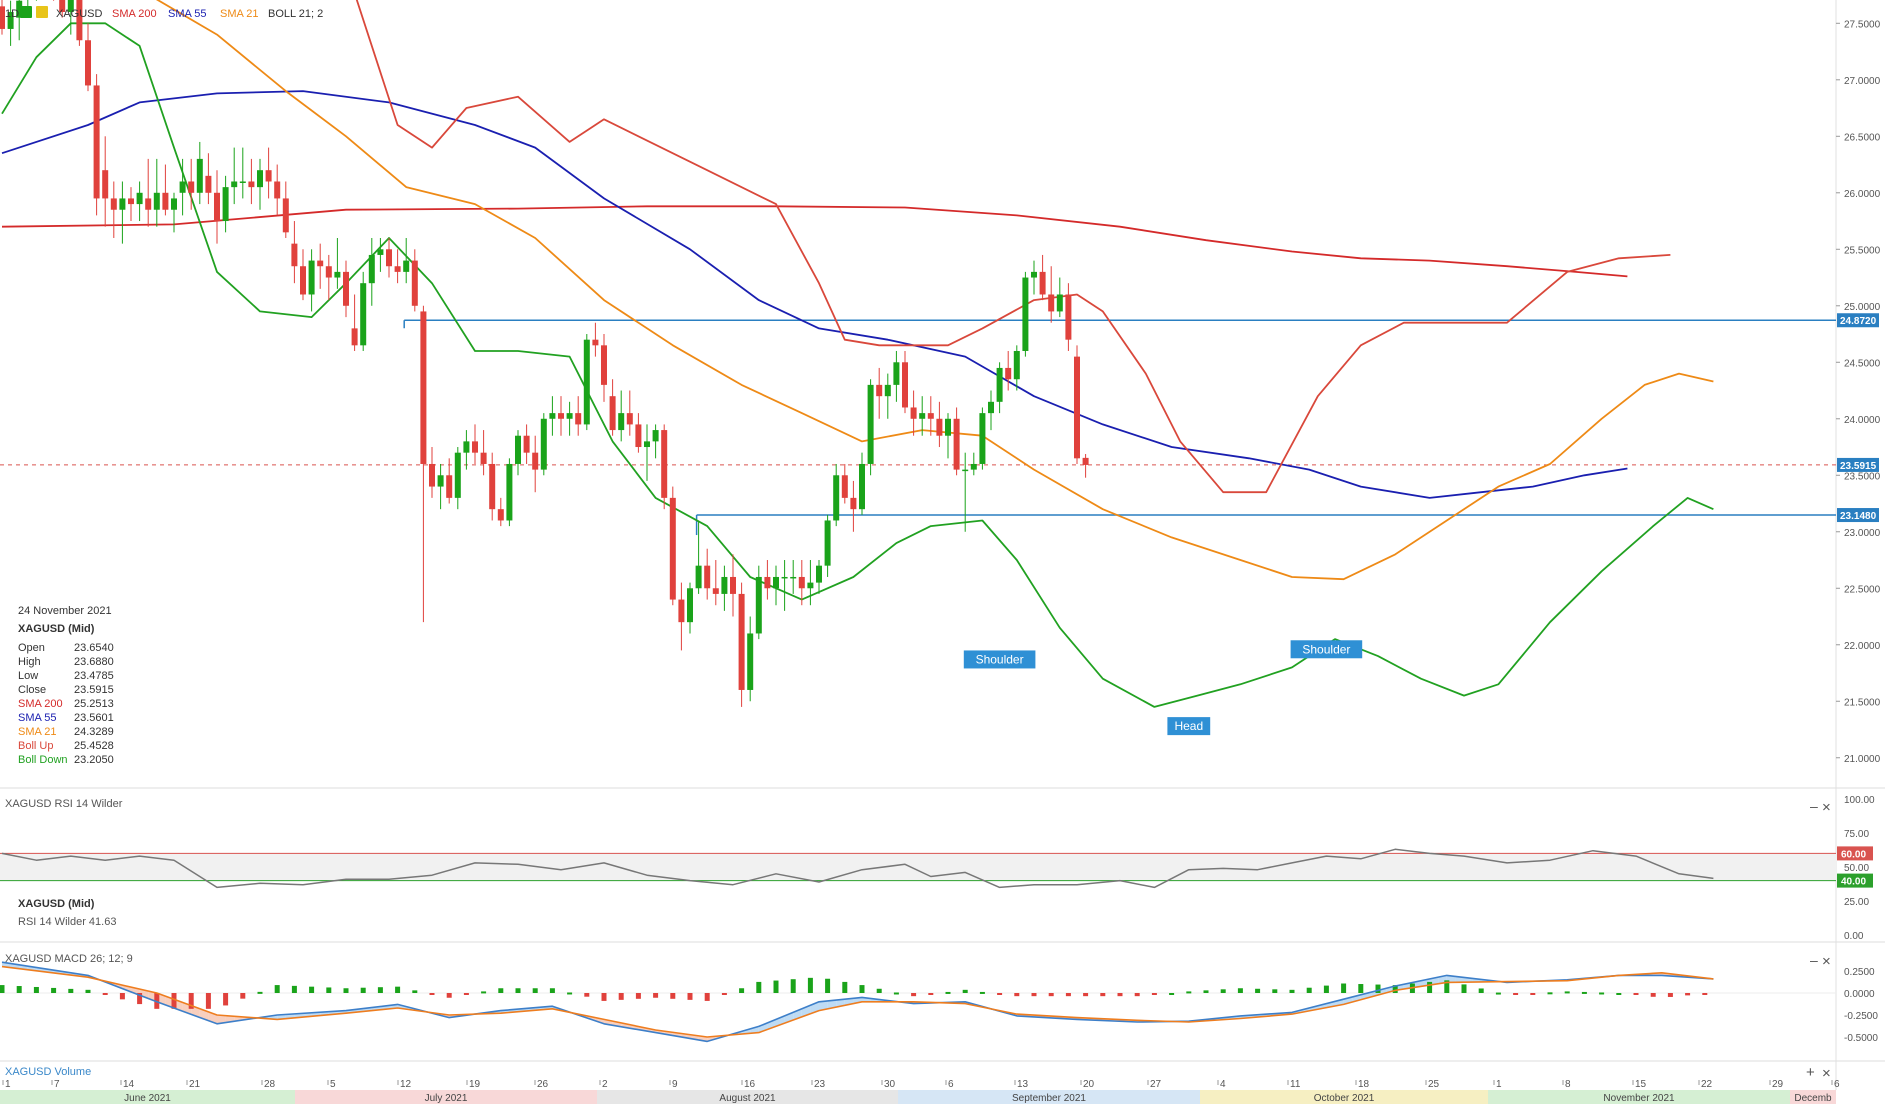  Describe the element at coordinates (295, 14) in the screenshot. I see `overlay-legend-item: BOLL 21; 2` at that location.